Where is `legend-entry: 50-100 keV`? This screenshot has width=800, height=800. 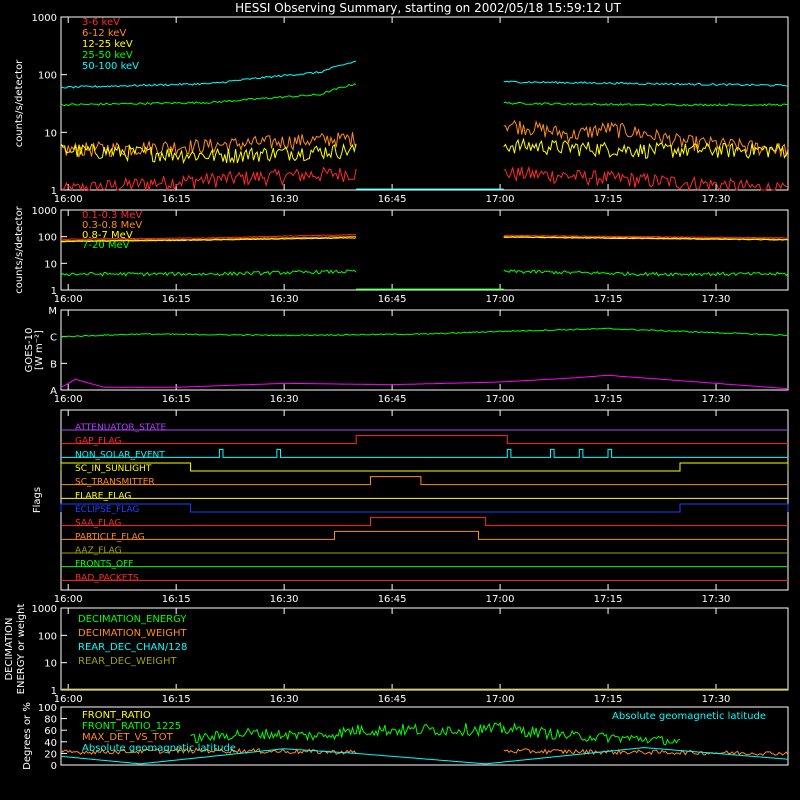
legend-entry: 50-100 keV is located at coordinates (110, 66).